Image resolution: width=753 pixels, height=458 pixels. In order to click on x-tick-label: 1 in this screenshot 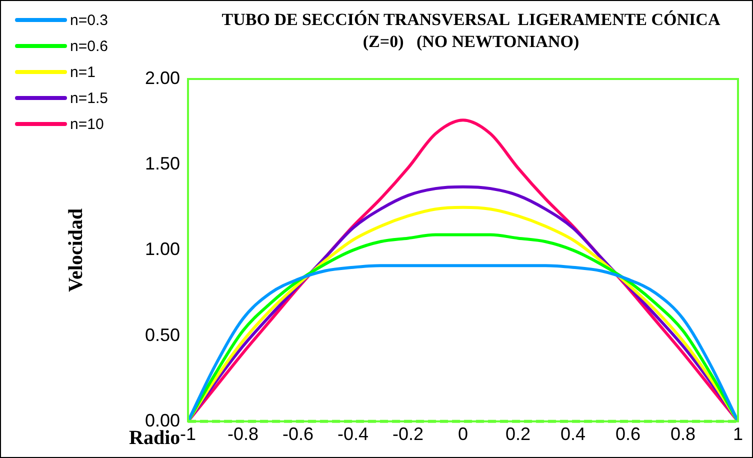, I will do `click(738, 434)`.